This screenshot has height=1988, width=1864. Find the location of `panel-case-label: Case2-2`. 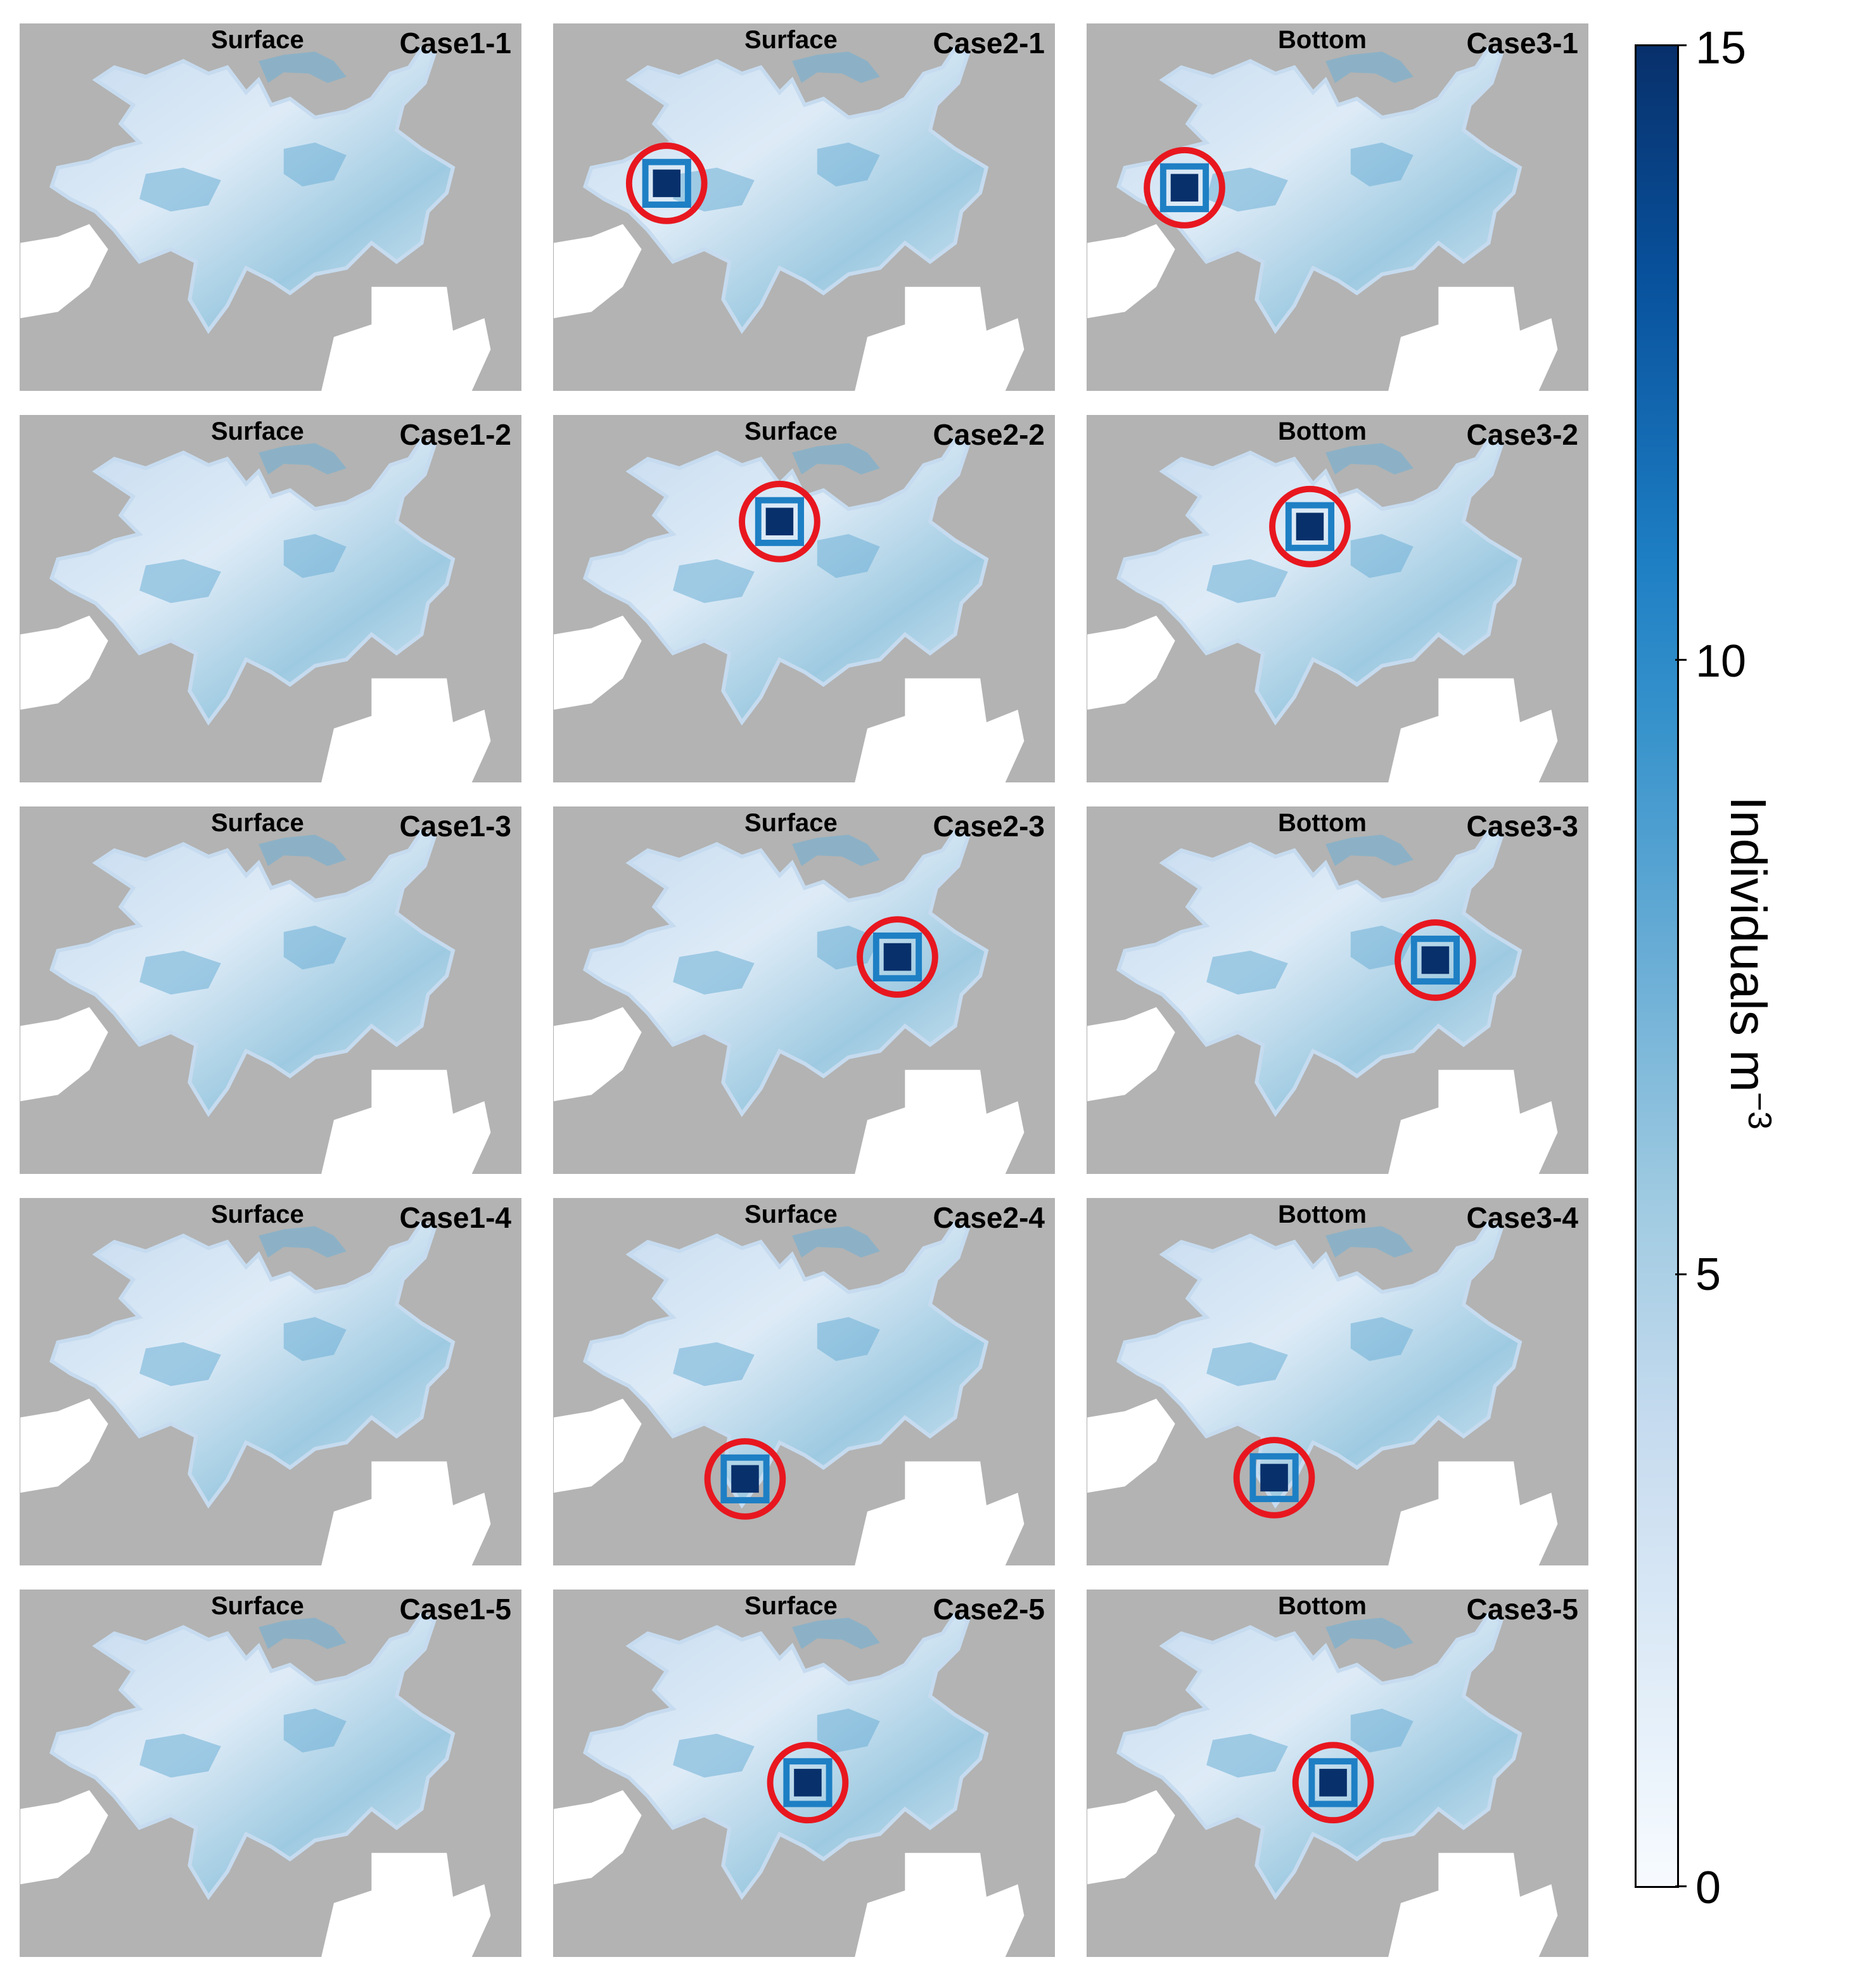

panel-case-label: Case2-2 is located at coordinates (989, 435).